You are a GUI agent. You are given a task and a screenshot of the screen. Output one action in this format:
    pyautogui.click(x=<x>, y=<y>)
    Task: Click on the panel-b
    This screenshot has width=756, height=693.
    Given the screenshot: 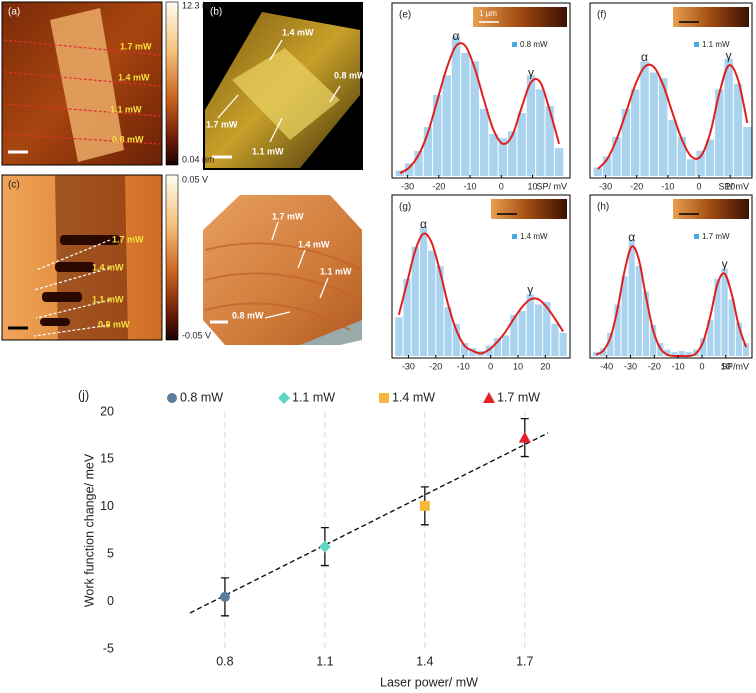 What is the action you would take?
    pyautogui.click(x=283, y=86)
    